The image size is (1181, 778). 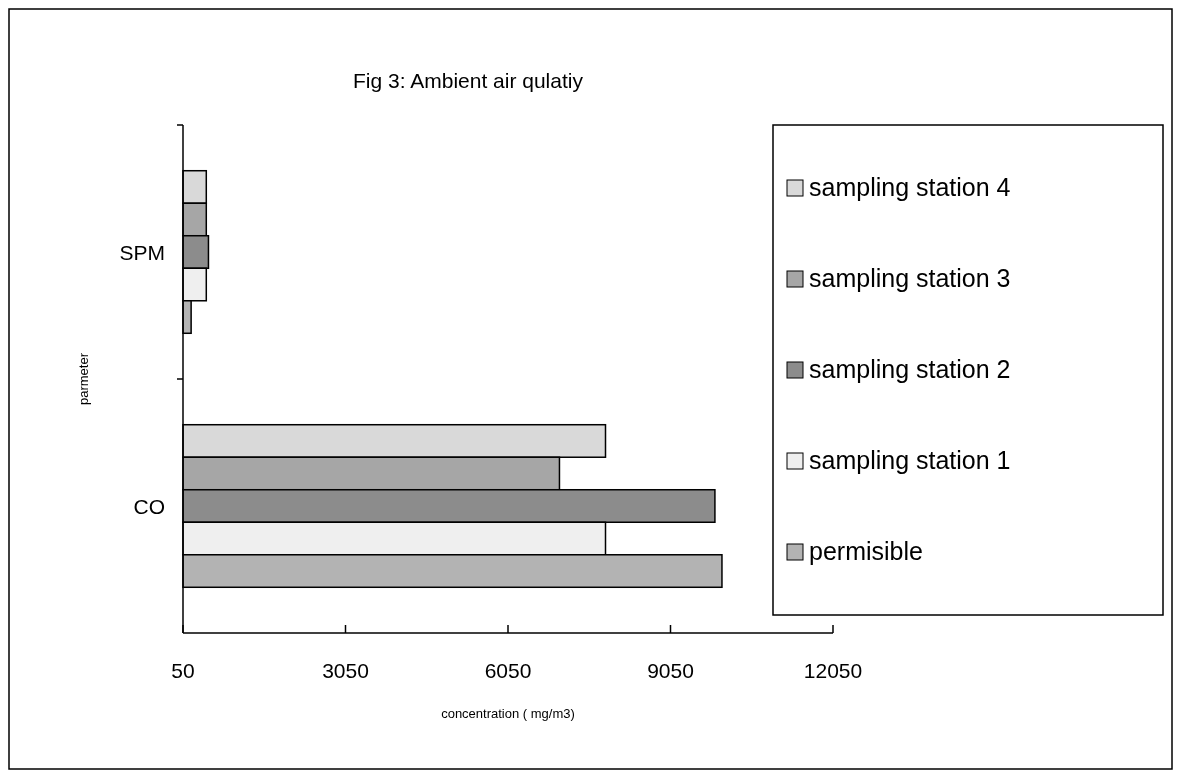 What do you see at coordinates (142, 252) in the screenshot?
I see `y-tick-label: SPM` at bounding box center [142, 252].